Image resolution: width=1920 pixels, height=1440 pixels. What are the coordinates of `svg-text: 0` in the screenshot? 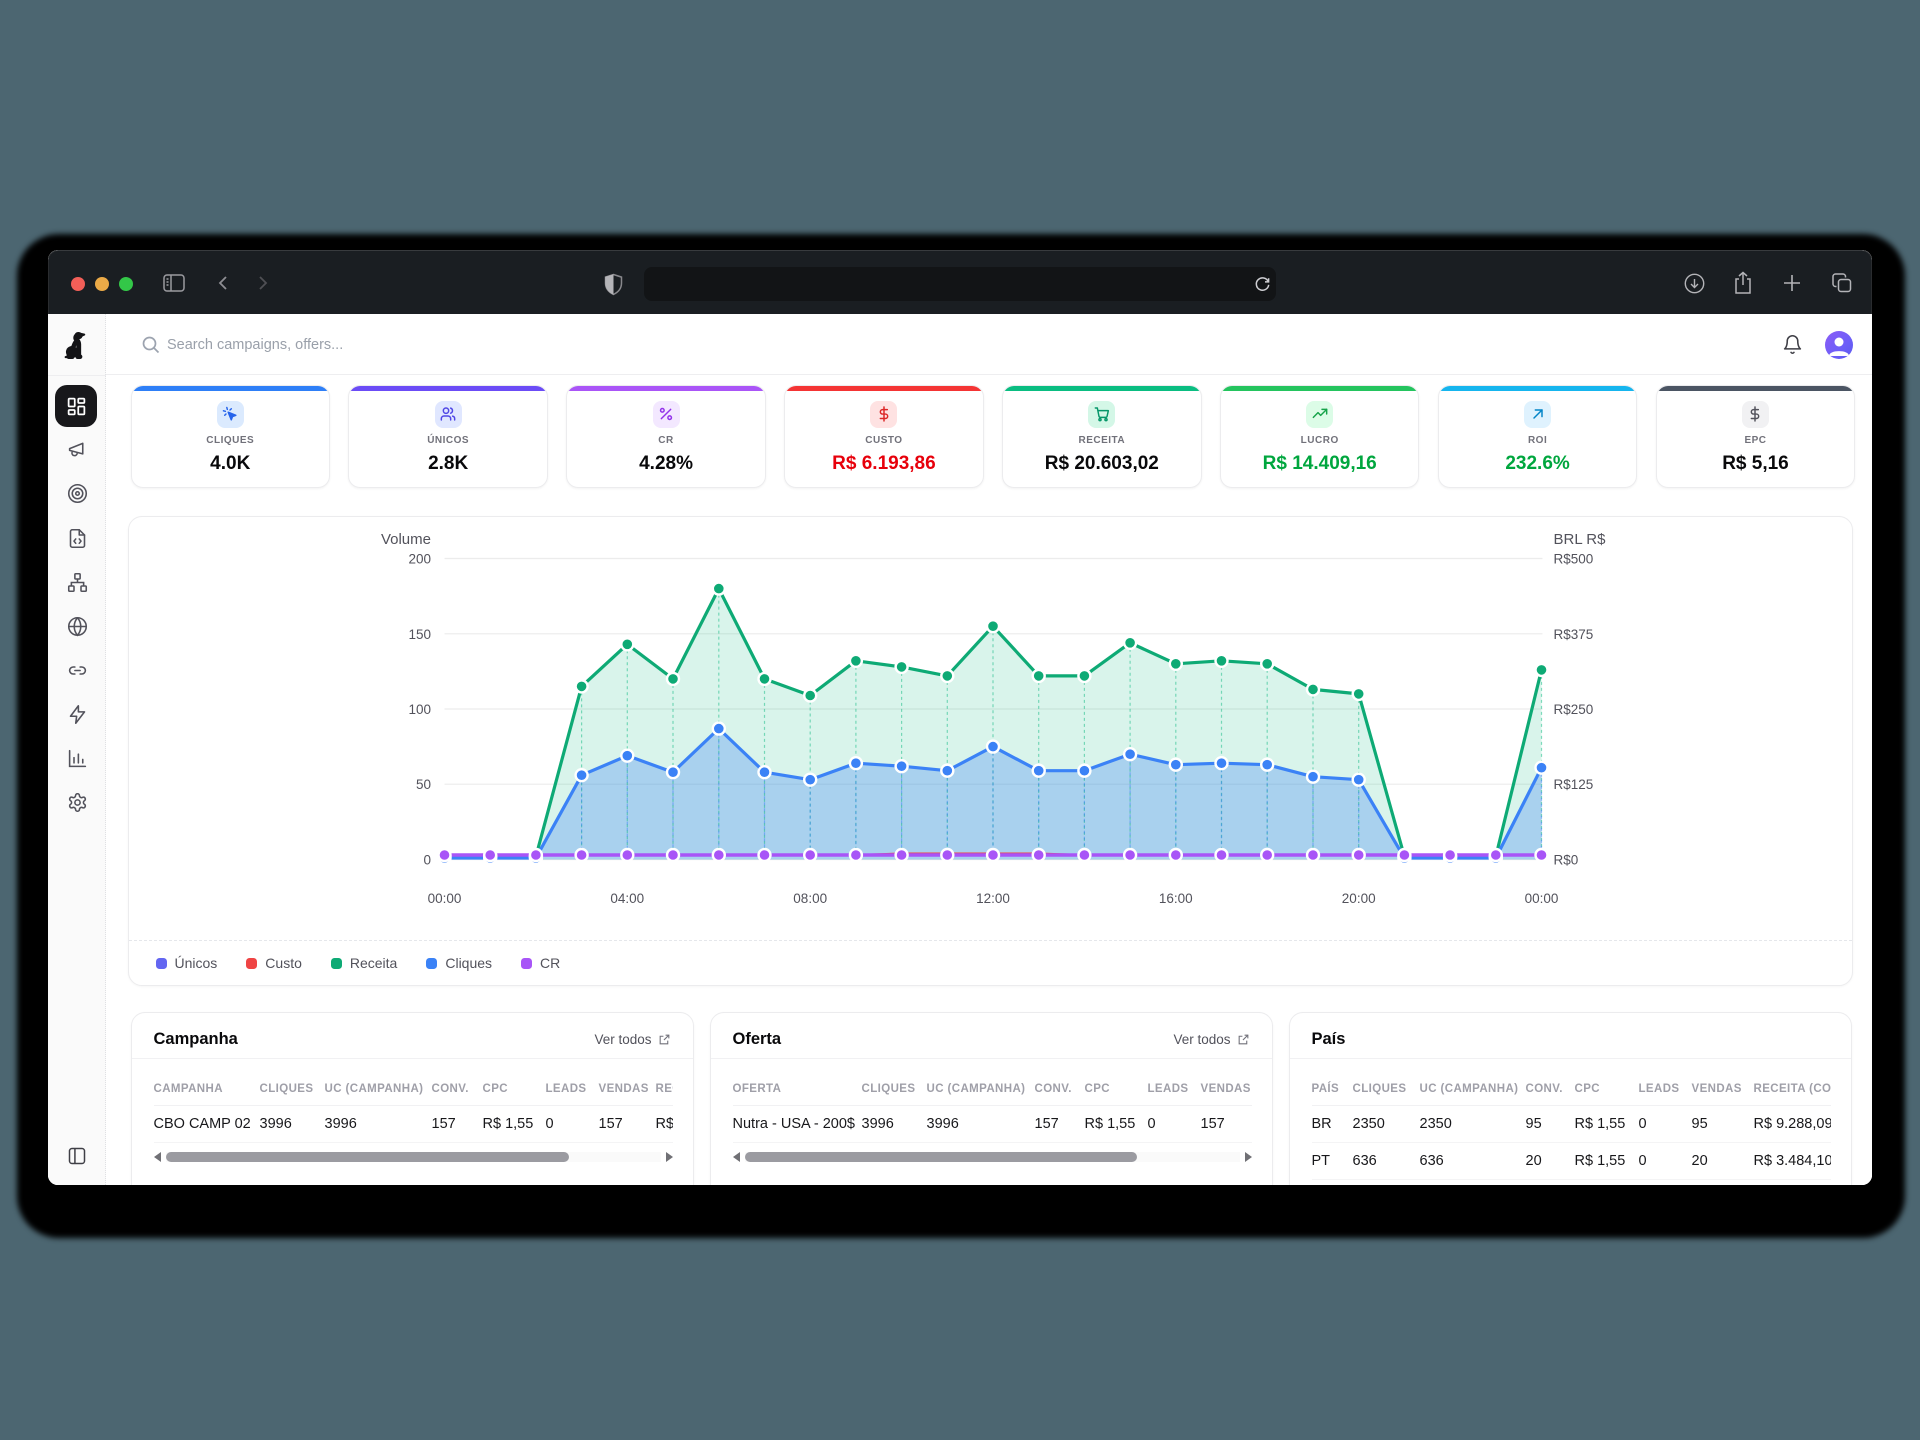 It's located at (427, 860).